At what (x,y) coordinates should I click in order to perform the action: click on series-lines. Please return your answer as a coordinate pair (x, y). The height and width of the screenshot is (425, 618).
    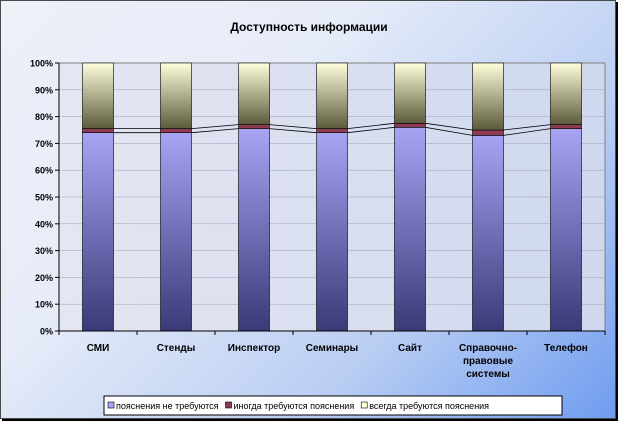
    Looking at the image, I should click on (332, 129).